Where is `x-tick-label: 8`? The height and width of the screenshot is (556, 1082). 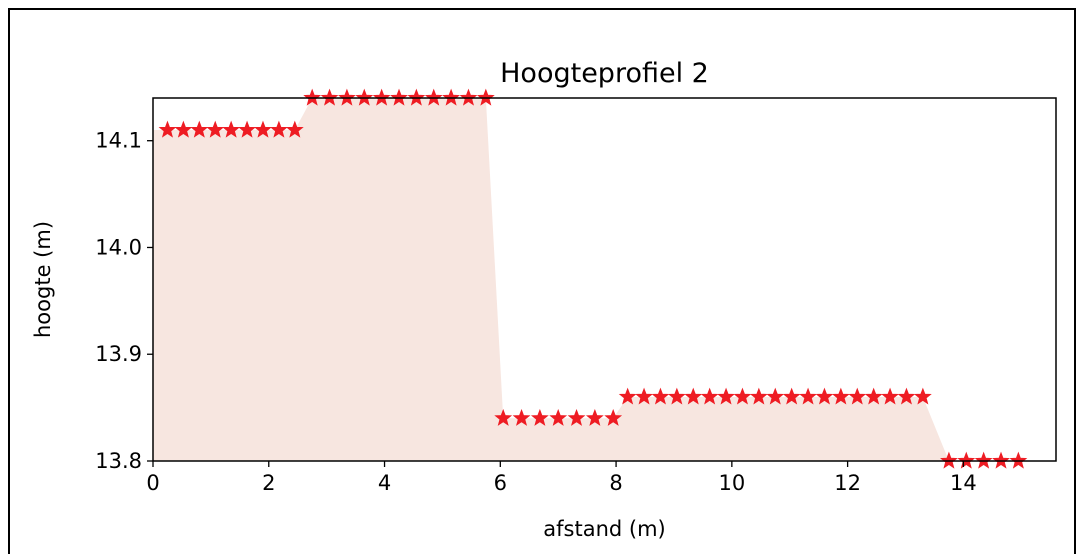
x-tick-label: 8 is located at coordinates (615, 483).